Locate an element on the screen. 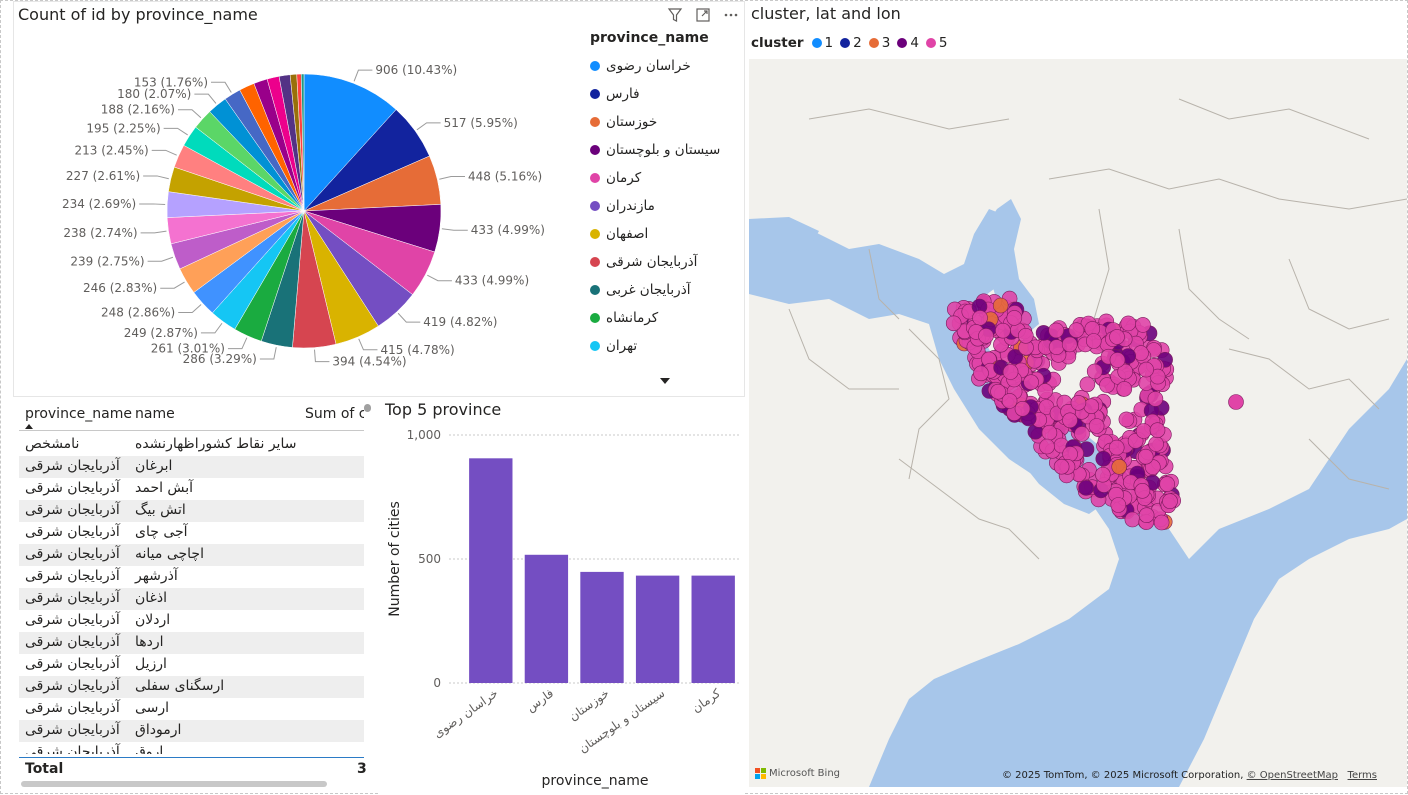 The image size is (1408, 795). table-row: آذربایجان شرقی اذغان is located at coordinates (191, 599).